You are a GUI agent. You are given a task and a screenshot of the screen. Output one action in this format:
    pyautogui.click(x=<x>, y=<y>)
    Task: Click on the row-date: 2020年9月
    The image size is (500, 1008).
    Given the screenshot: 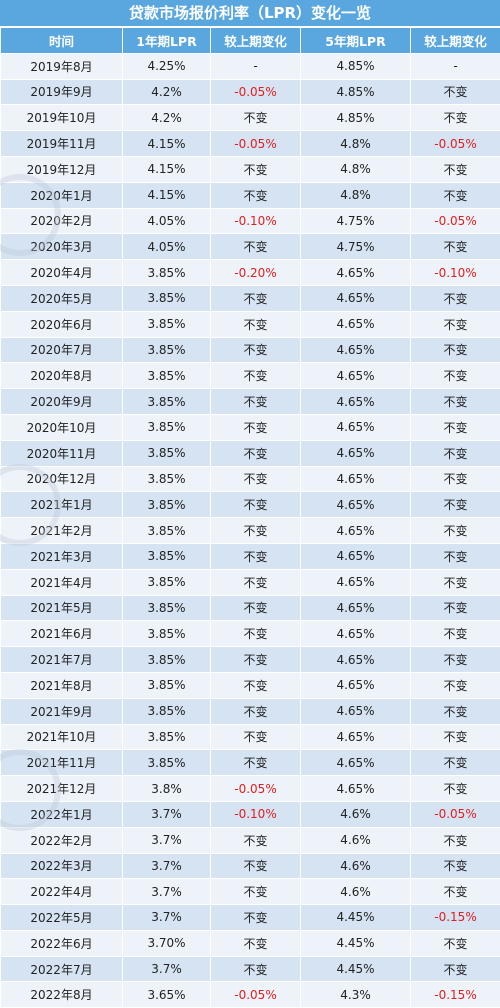 What is the action you would take?
    pyautogui.click(x=62, y=402)
    